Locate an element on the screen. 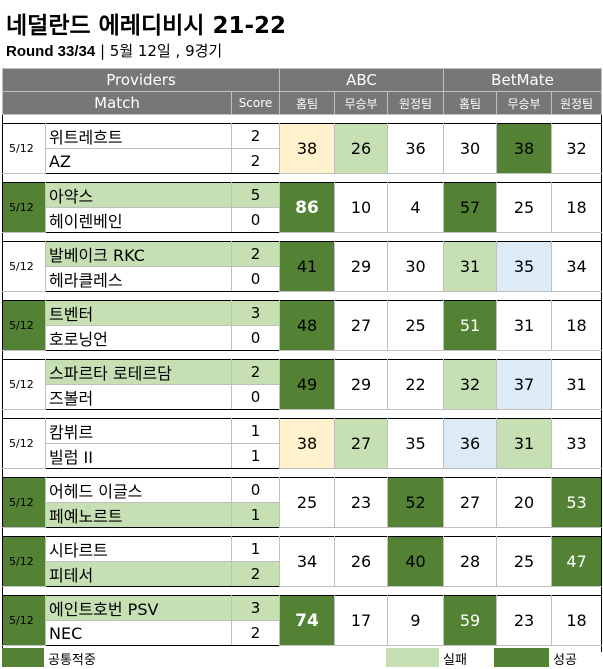  away-team: 호로닝언 is located at coordinates (138, 338).